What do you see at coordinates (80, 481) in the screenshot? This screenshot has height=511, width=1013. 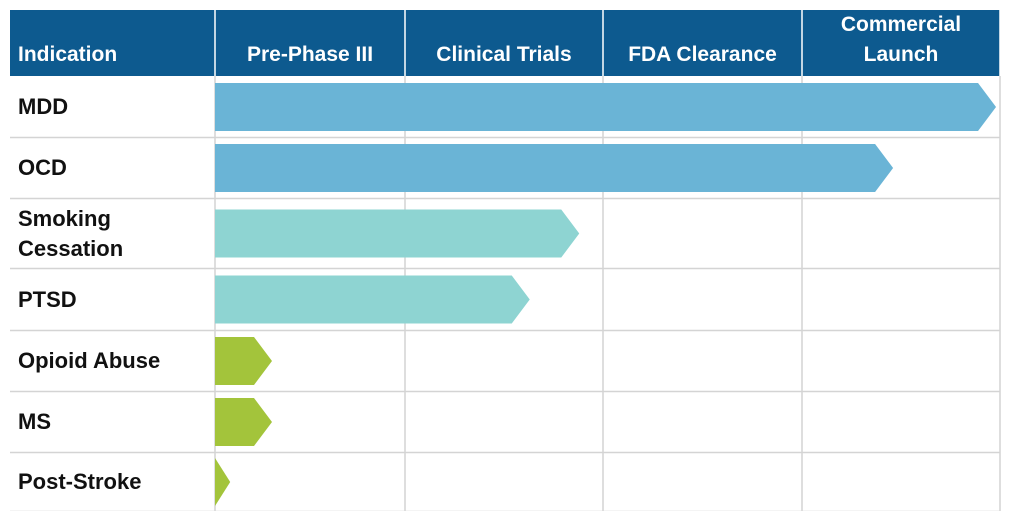 I see `category-label: Post-Stroke` at bounding box center [80, 481].